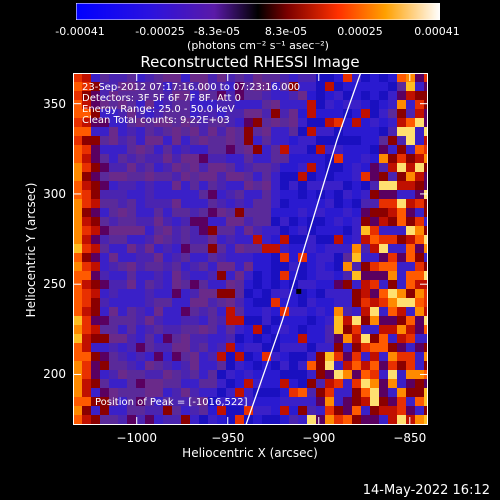  What do you see at coordinates (80, 31) in the screenshot?
I see `colorbar-tick-label: -0.00041` at bounding box center [80, 31].